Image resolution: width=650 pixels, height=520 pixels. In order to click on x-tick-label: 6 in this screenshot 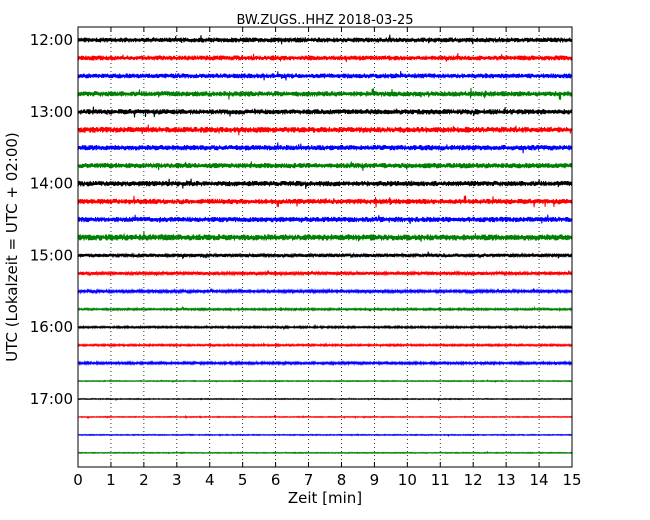, I will do `click(276, 480)`.